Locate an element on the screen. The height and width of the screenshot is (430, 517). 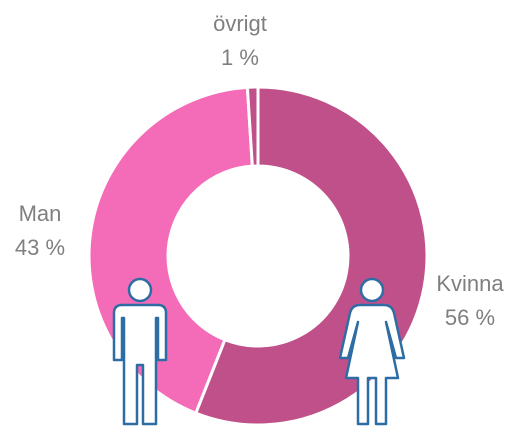
category-label: Man is located at coordinates (40, 213).